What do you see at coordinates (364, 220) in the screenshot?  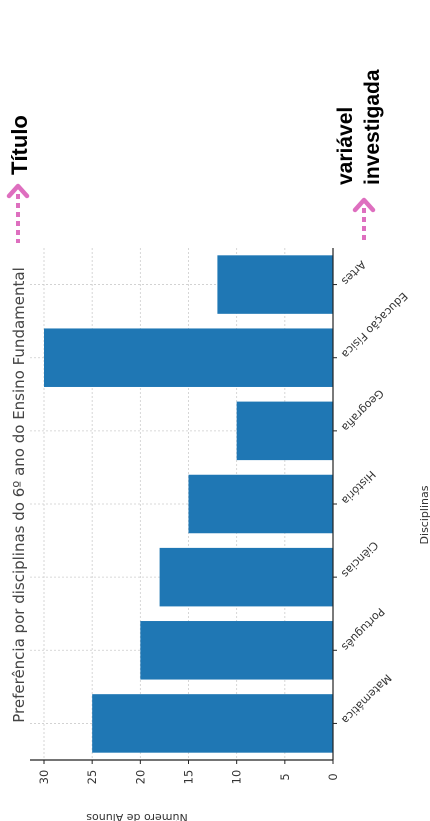 I see `annotation-variable-arrow-icon` at bounding box center [364, 220].